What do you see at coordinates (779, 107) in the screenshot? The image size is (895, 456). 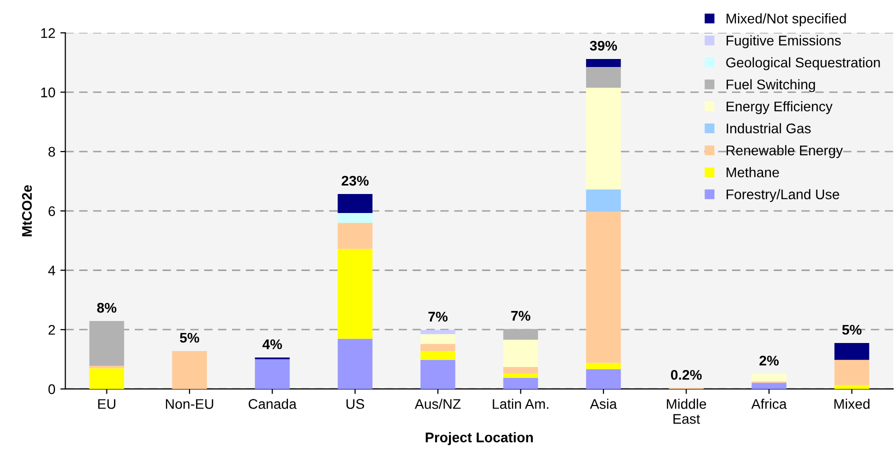 I see `legend-label: Energy Efficiency` at bounding box center [779, 107].